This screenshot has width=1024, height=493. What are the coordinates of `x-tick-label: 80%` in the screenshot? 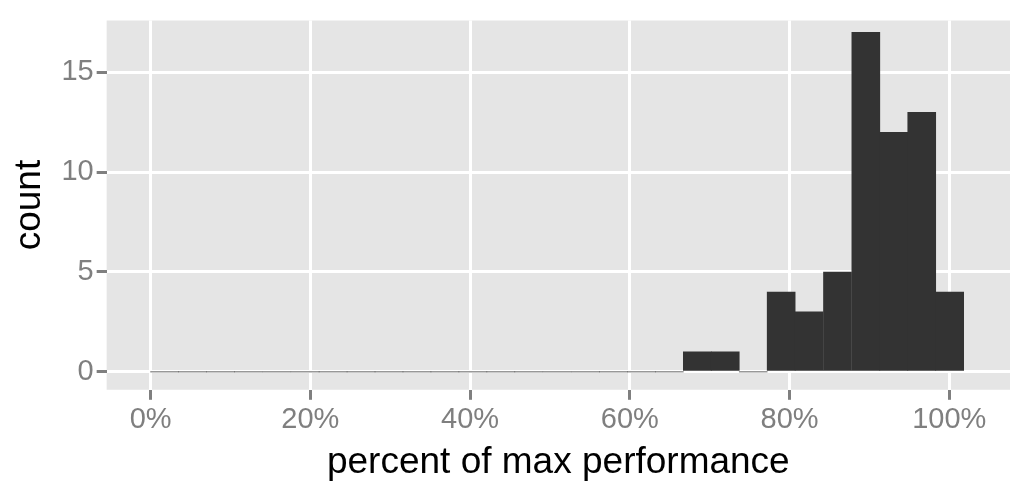 It's located at (789, 418).